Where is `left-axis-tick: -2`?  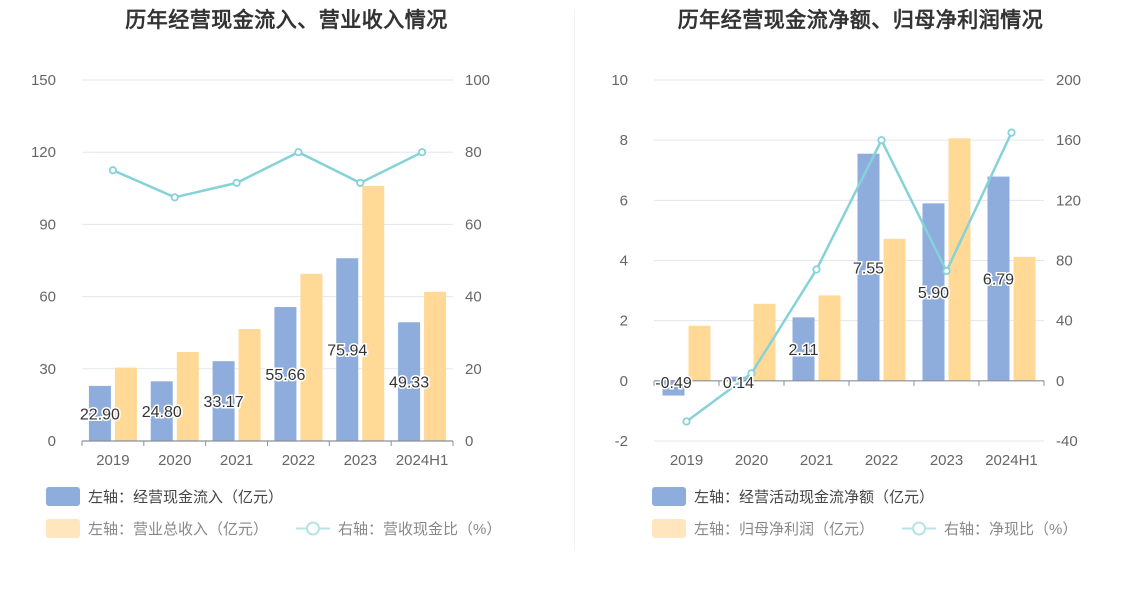
left-axis-tick: -2 is located at coordinates (621, 441).